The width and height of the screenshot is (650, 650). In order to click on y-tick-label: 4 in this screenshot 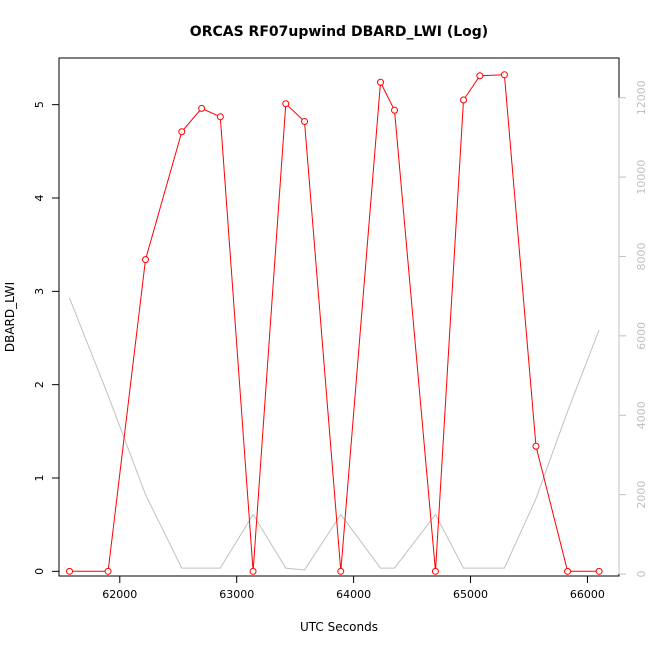, I will do `click(39, 198)`.